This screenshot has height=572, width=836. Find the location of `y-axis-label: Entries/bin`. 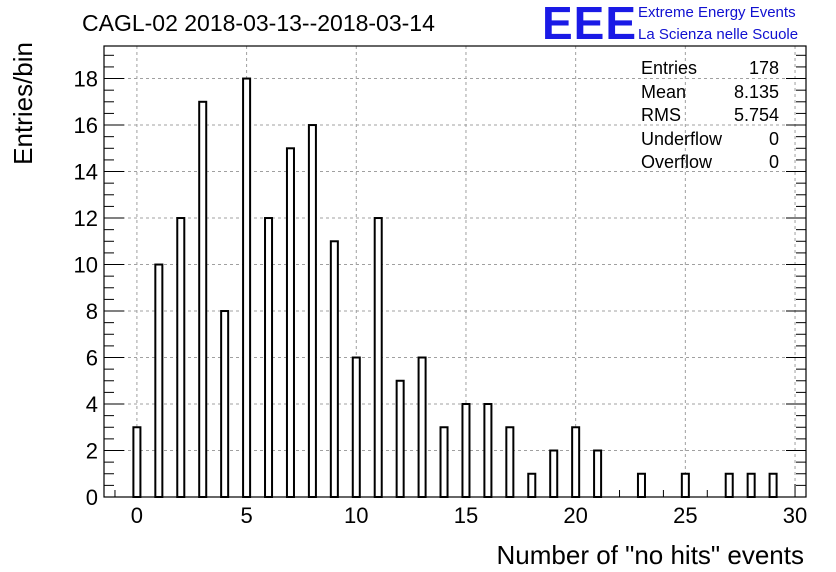

y-axis-label: Entries/bin is located at coordinates (23, 103).